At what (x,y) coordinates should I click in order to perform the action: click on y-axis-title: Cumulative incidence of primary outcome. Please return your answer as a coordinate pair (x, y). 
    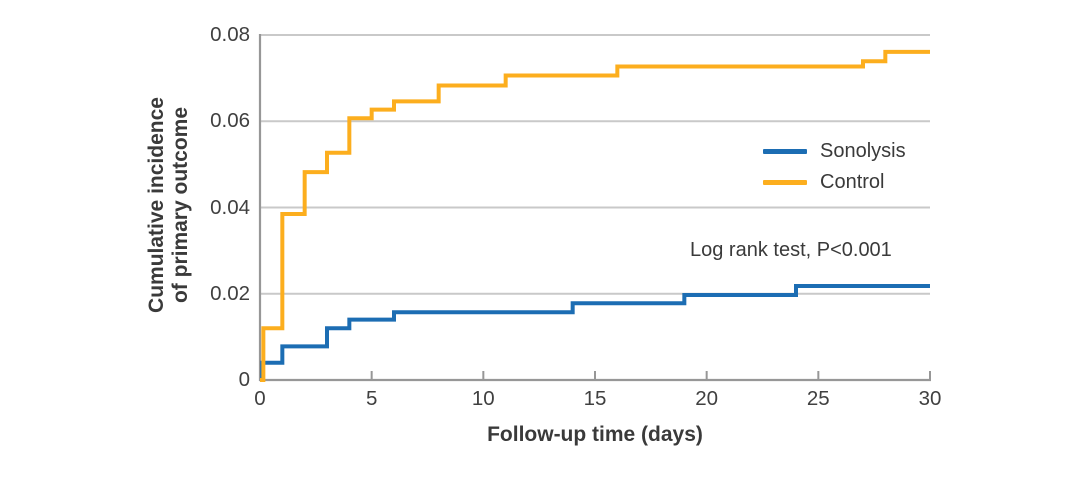
    Looking at the image, I should click on (169, 205).